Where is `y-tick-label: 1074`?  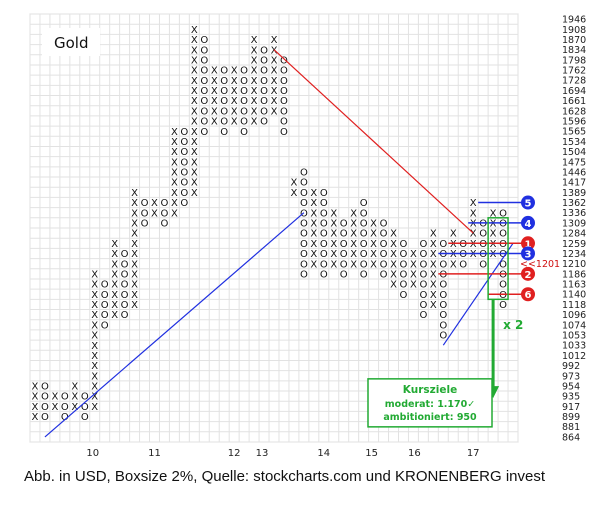 y-tick-label: 1074 is located at coordinates (574, 325).